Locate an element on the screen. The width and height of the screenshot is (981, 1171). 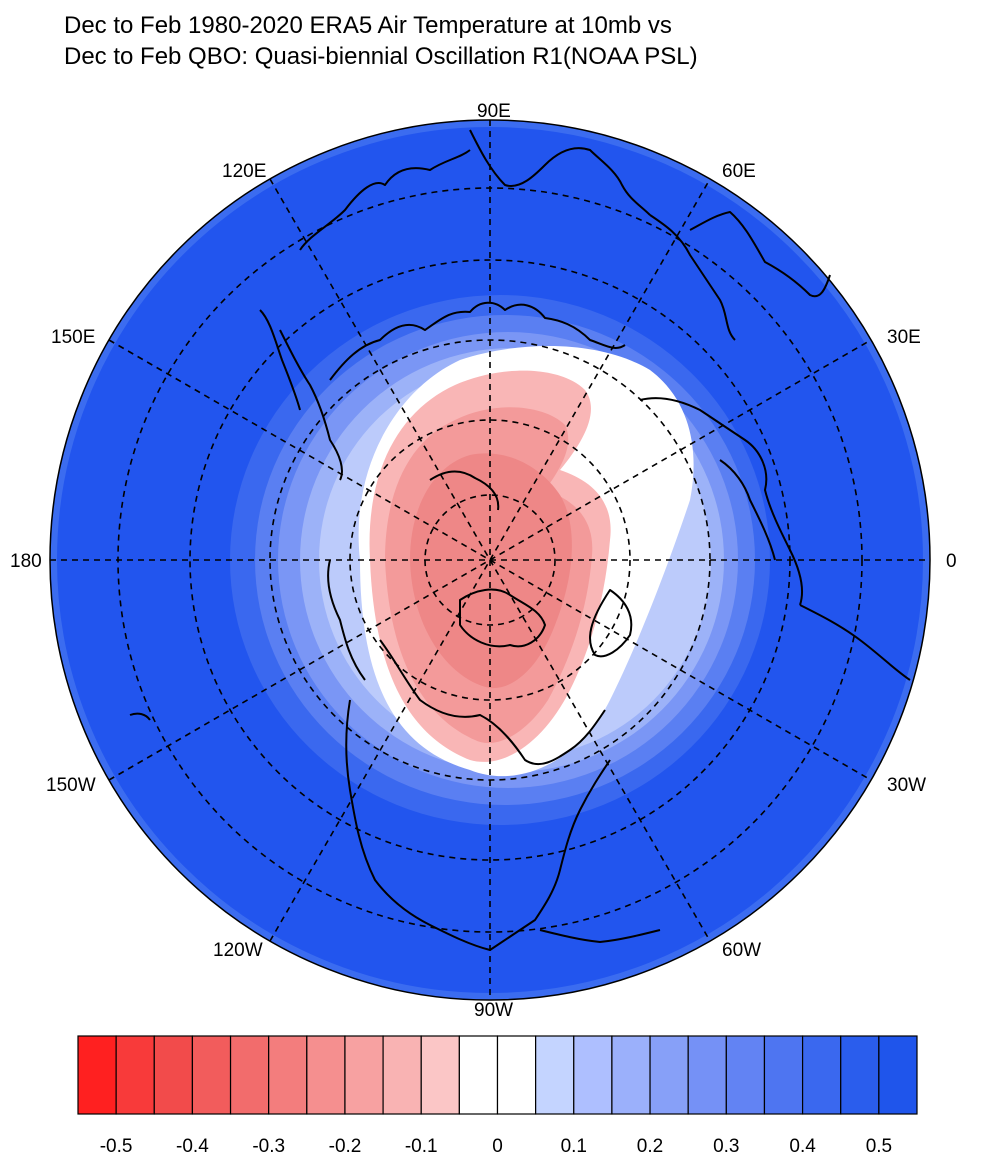
coast-south-asia is located at coordinates (560, 172).